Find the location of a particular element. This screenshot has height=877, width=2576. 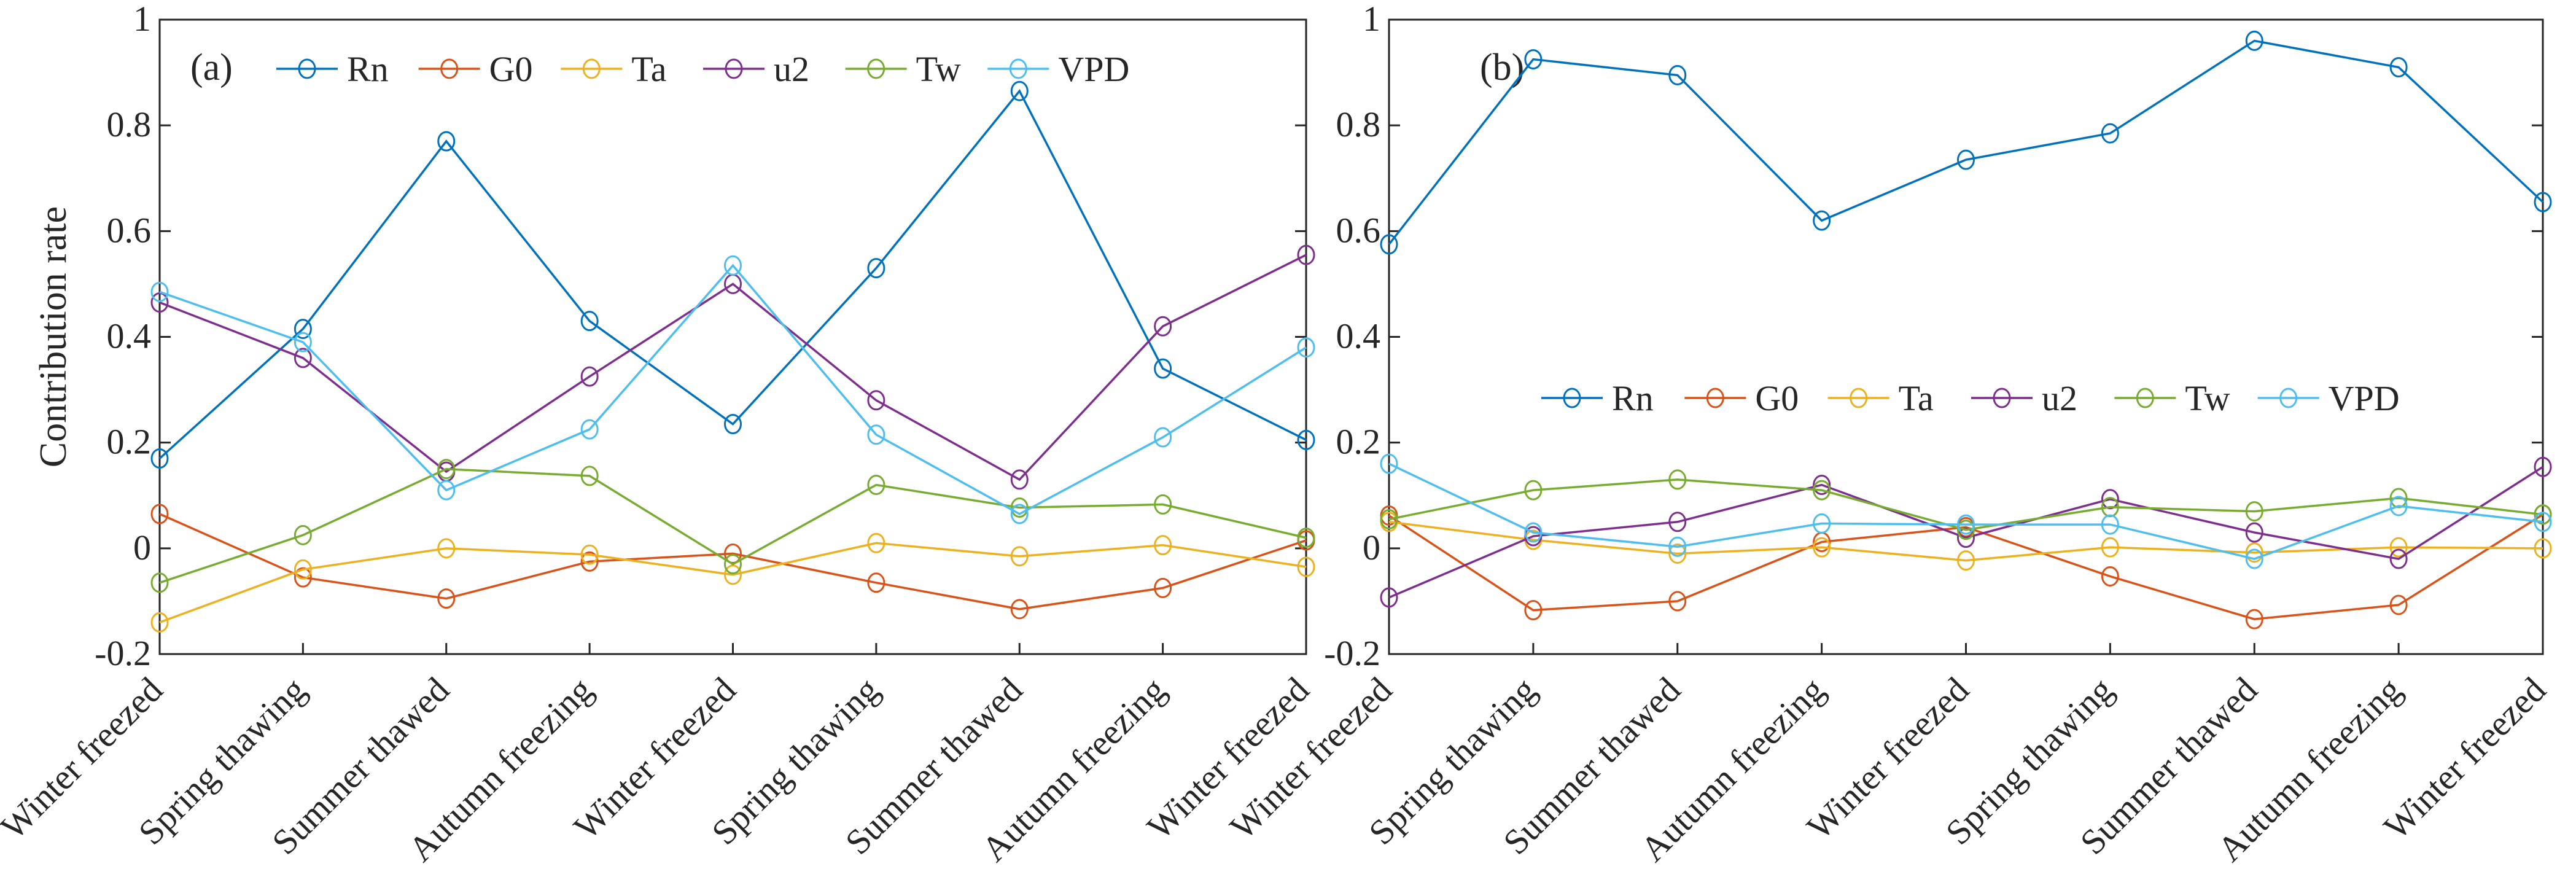

series-tw is located at coordinates (1966, 505).